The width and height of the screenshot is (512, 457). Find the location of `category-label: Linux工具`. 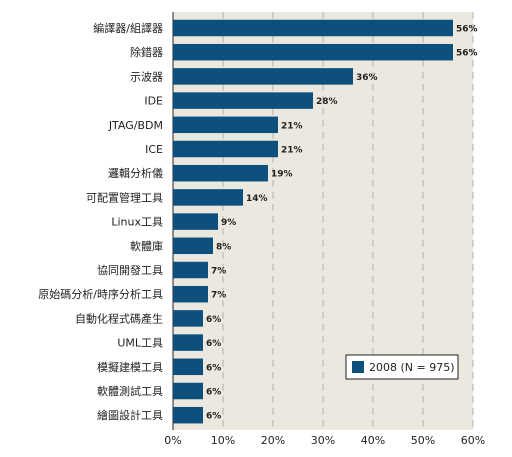

category-label: Linux工具 is located at coordinates (137, 222).